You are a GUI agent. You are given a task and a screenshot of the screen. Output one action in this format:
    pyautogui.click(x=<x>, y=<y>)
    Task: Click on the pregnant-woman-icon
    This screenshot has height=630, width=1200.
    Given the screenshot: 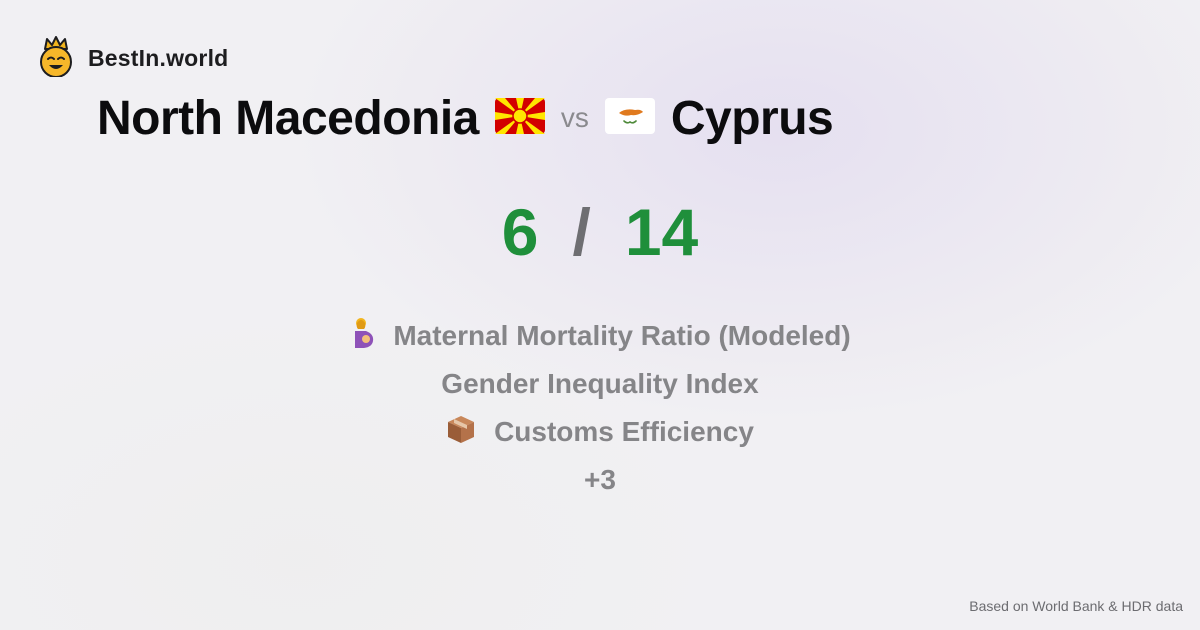 What is the action you would take?
    pyautogui.click(x=362, y=336)
    